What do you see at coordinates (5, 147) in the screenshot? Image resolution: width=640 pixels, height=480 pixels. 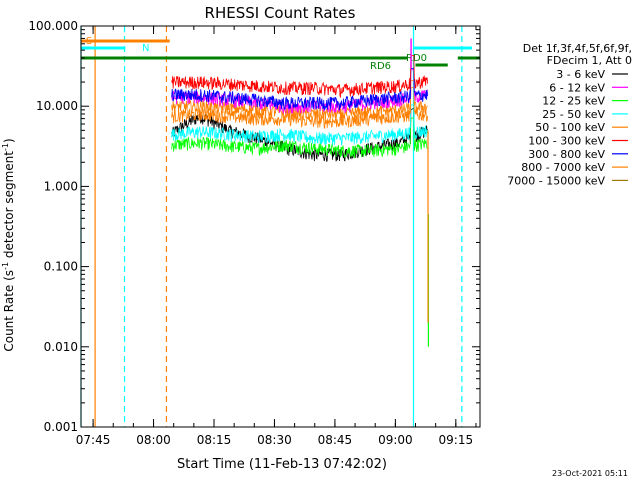 I see `y-axis-label-sup-2: -1` at bounding box center [5, 147].